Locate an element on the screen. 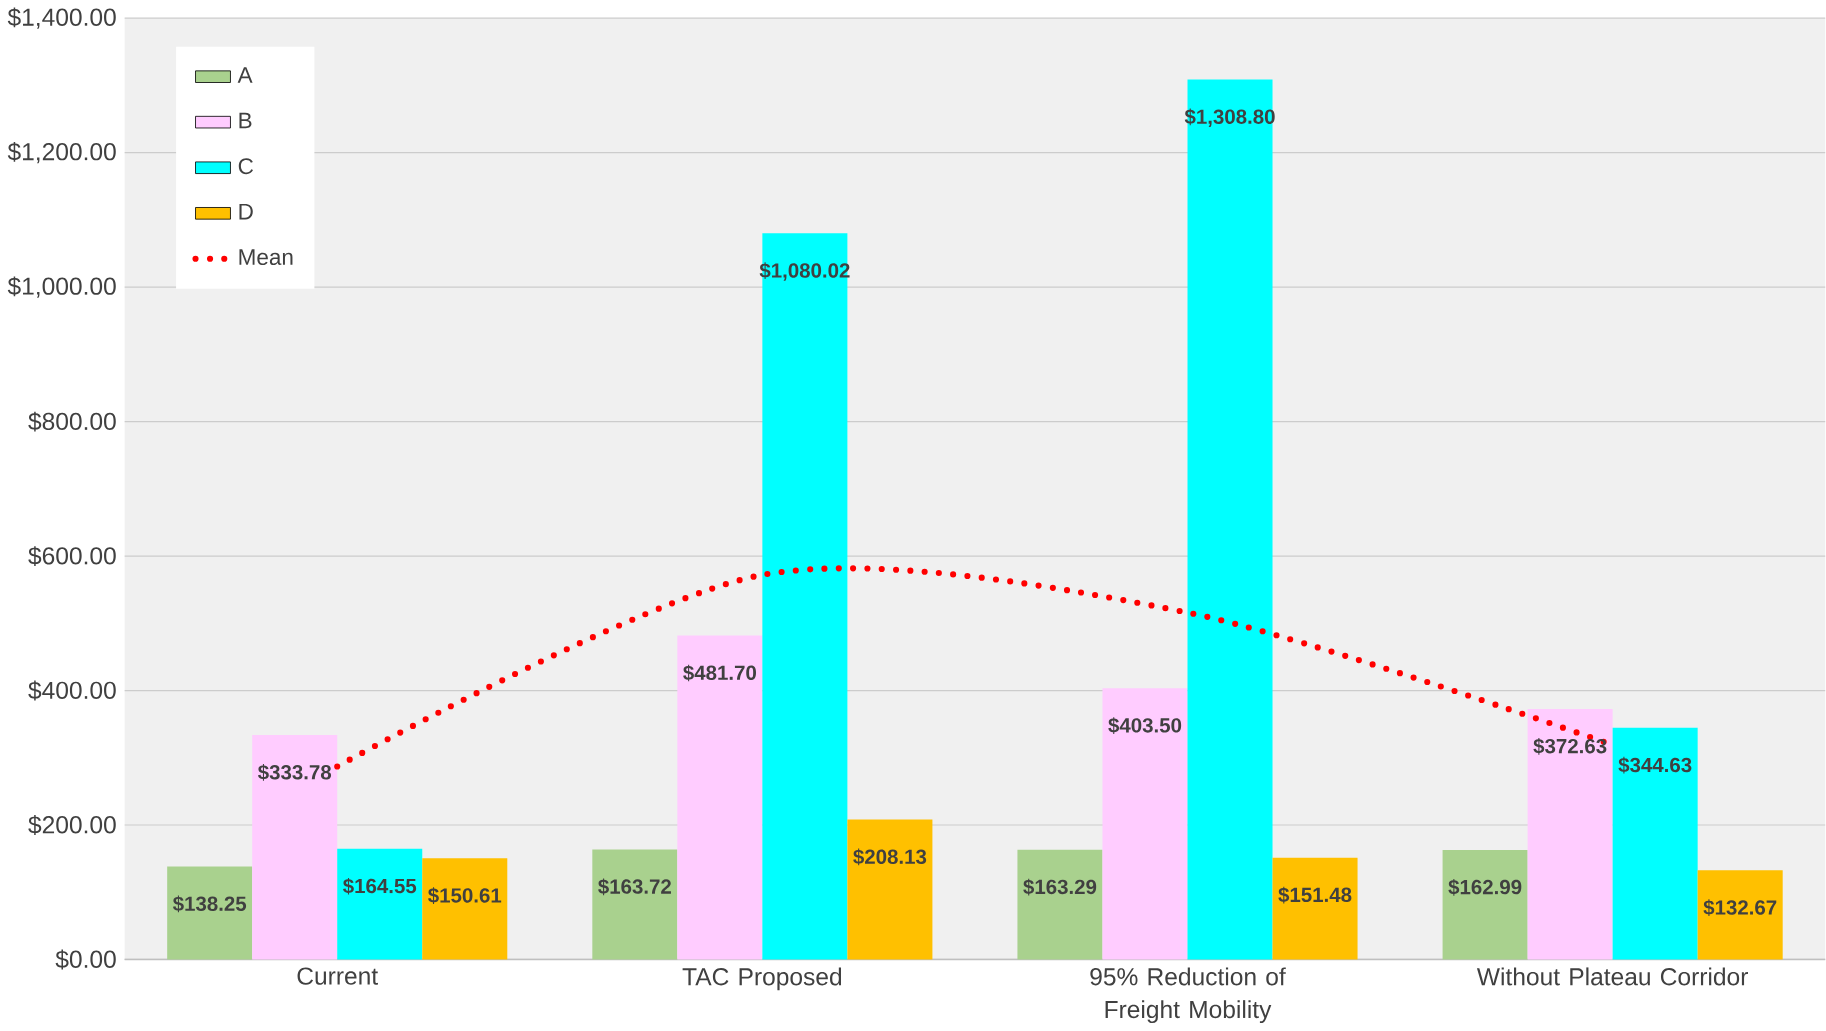  x-tick-label: TAC Proposed is located at coordinates (762, 979).